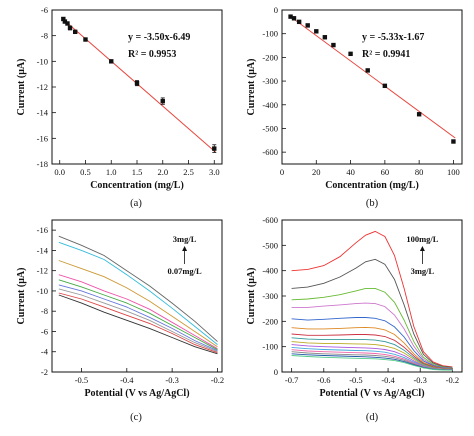  I want to click on annotation-low-concentration: 3mg/L, so click(423, 271).